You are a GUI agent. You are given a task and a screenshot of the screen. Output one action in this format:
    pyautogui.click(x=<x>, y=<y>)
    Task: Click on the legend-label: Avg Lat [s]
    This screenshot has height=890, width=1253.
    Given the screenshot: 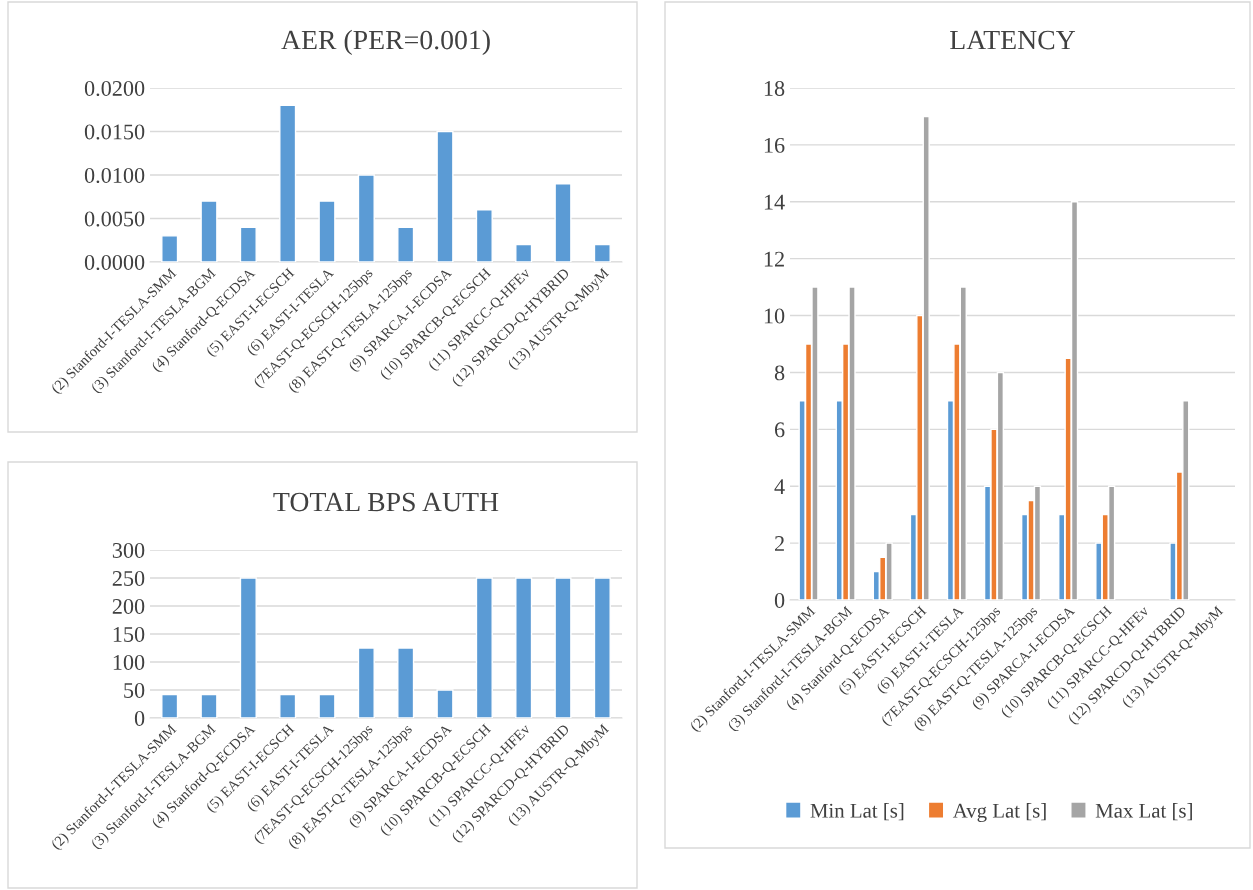 What is the action you would take?
    pyautogui.click(x=999, y=813)
    